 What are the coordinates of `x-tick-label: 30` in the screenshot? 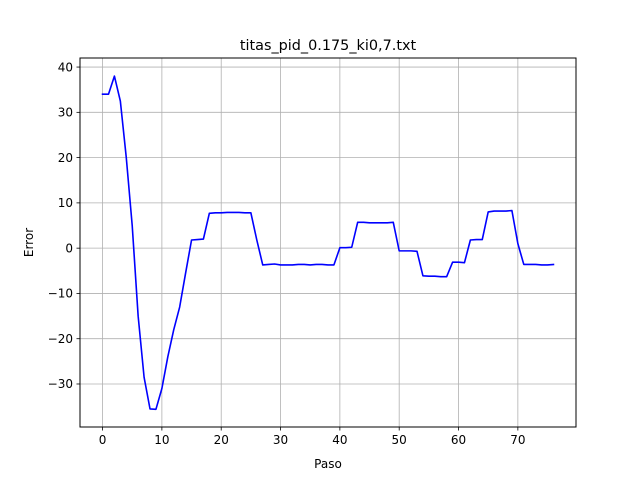 It's located at (280, 440).